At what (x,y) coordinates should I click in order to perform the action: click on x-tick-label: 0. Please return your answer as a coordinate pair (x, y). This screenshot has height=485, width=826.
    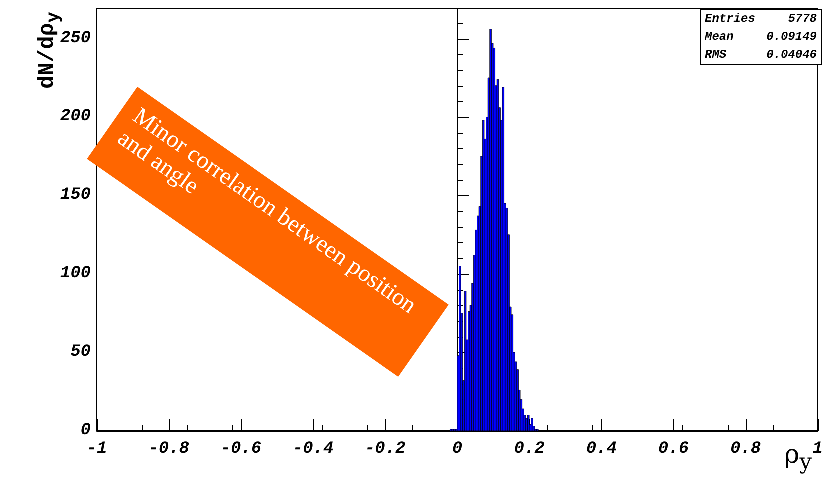
    Looking at the image, I should click on (457, 449).